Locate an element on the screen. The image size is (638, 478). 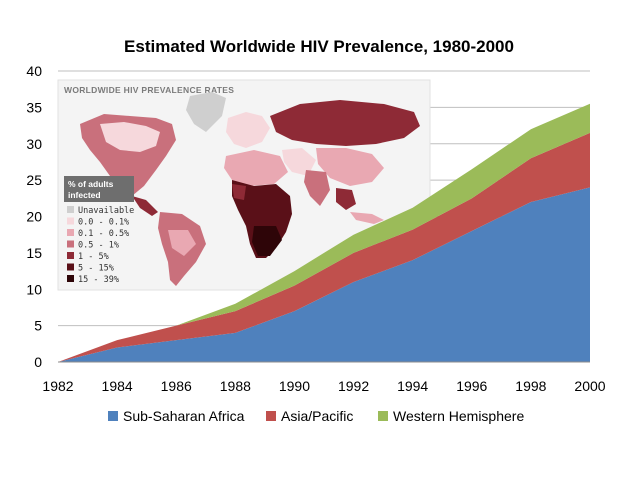
y-tick-label-5: 5 is located at coordinates (38, 326).